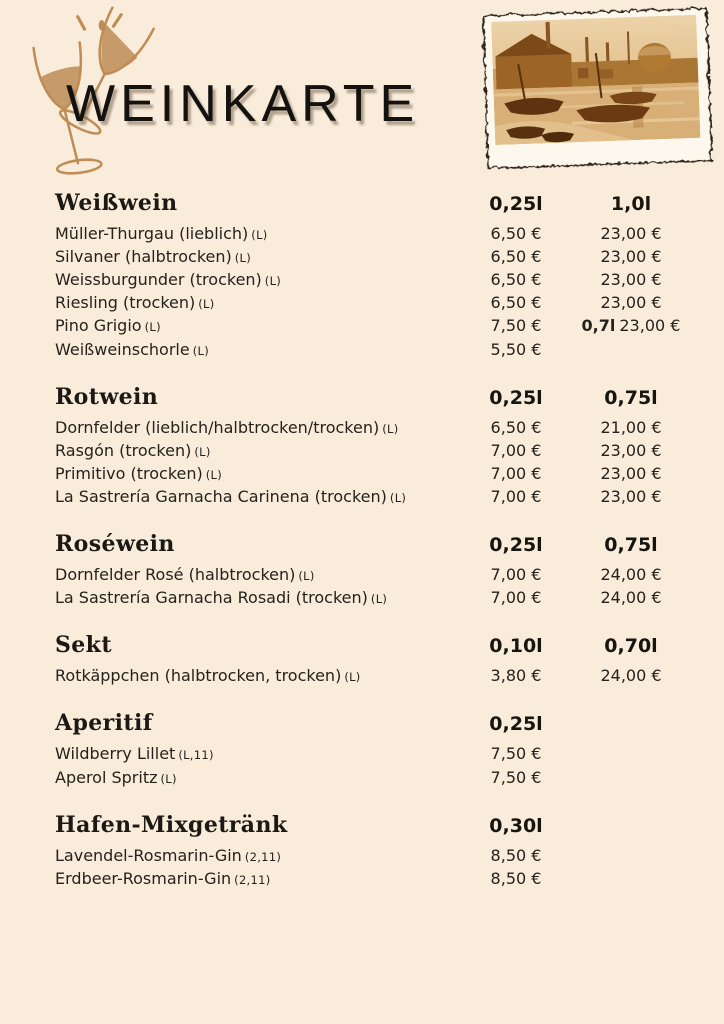 The width and height of the screenshot is (724, 1024). What do you see at coordinates (516, 646) in the screenshot?
I see `column-size-1: 0,10l` at bounding box center [516, 646].